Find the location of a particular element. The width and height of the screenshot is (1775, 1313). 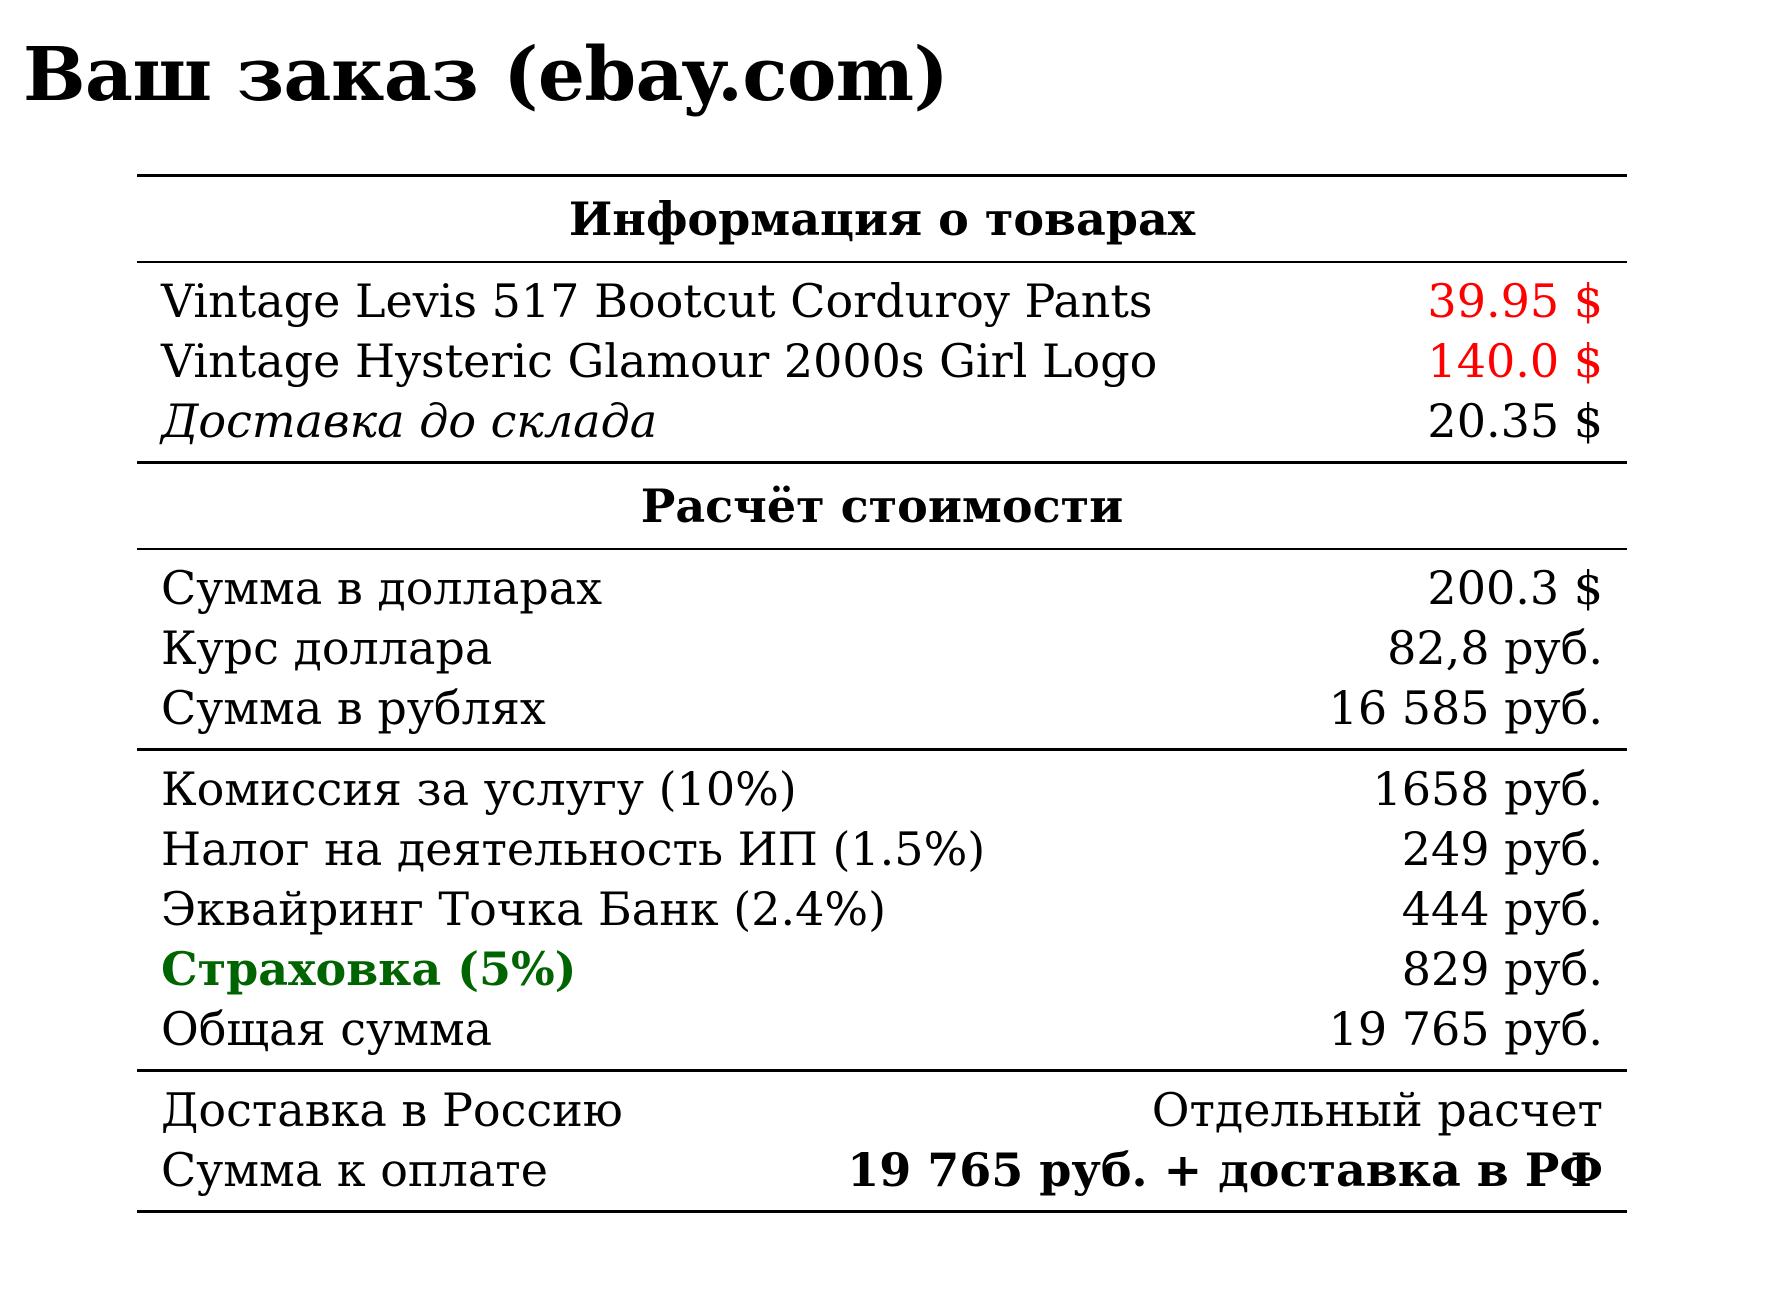

rub-sum-value: 16 585 руб. is located at coordinates (1465, 708).